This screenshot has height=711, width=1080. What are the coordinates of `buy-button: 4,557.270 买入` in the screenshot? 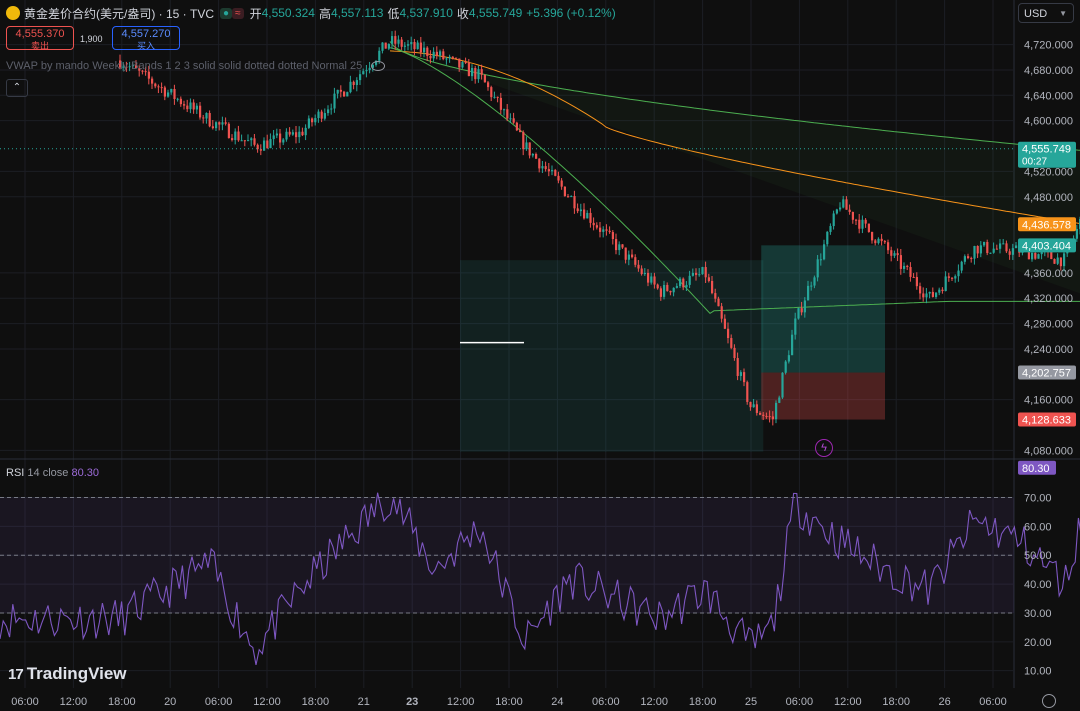 It's located at (146, 38).